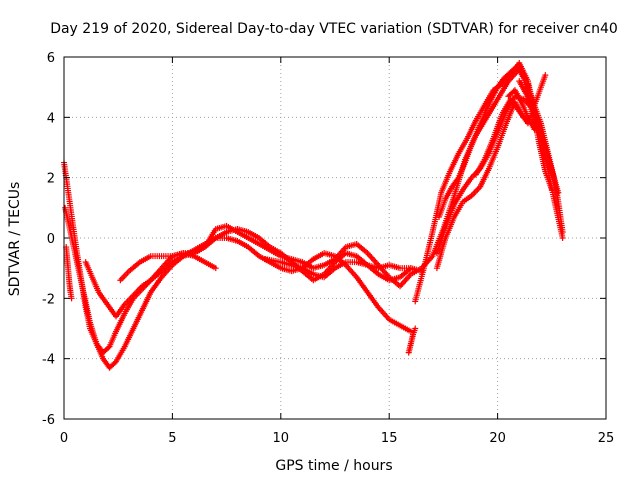  I want to click on y-tick-label: 6, so click(51, 58).